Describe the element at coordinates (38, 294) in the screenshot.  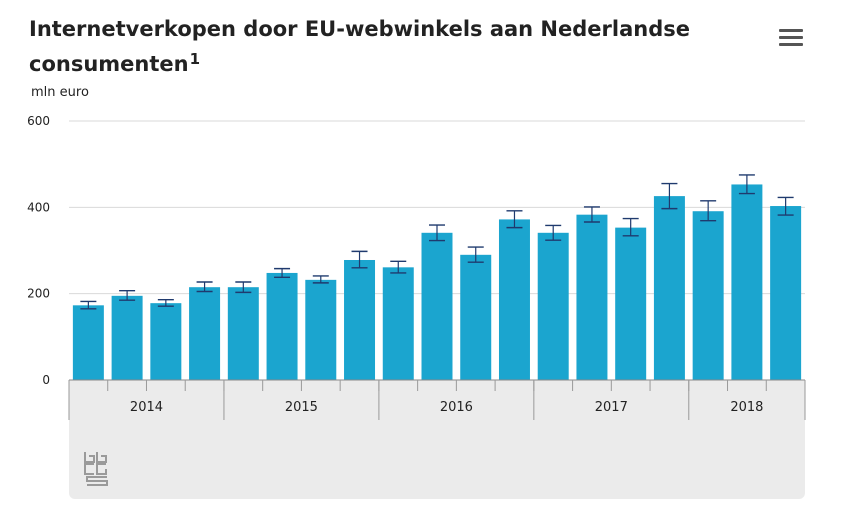
I see `y-tick-label: 200` at that location.